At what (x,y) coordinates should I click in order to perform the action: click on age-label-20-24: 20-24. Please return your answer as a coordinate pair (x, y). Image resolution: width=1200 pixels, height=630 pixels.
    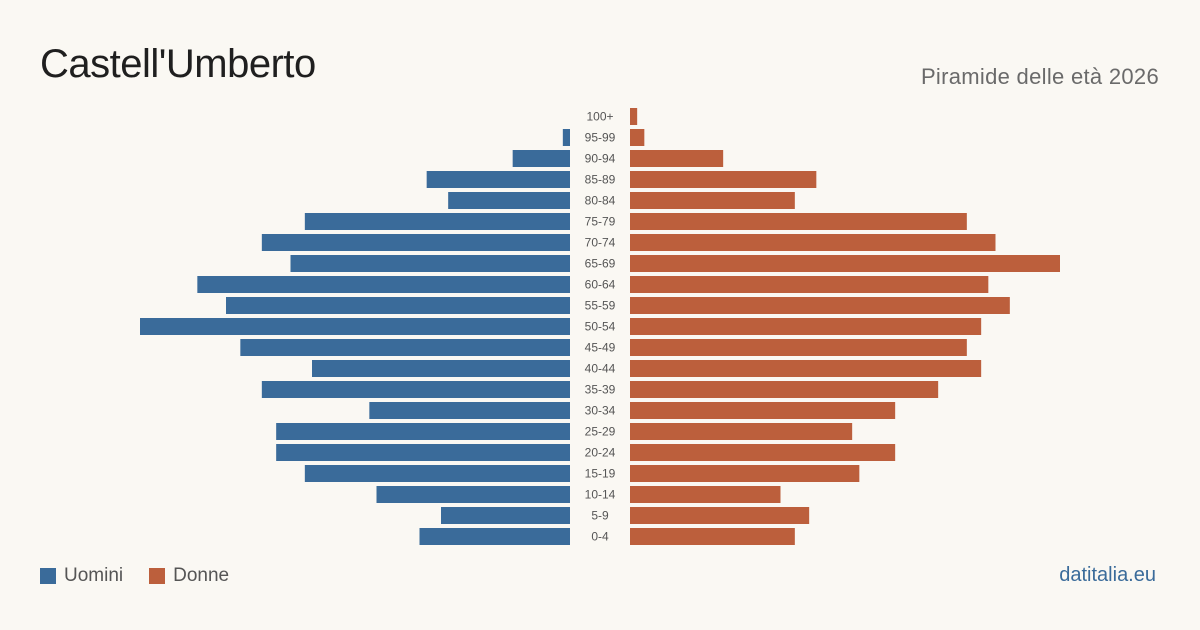
    Looking at the image, I should click on (600, 453).